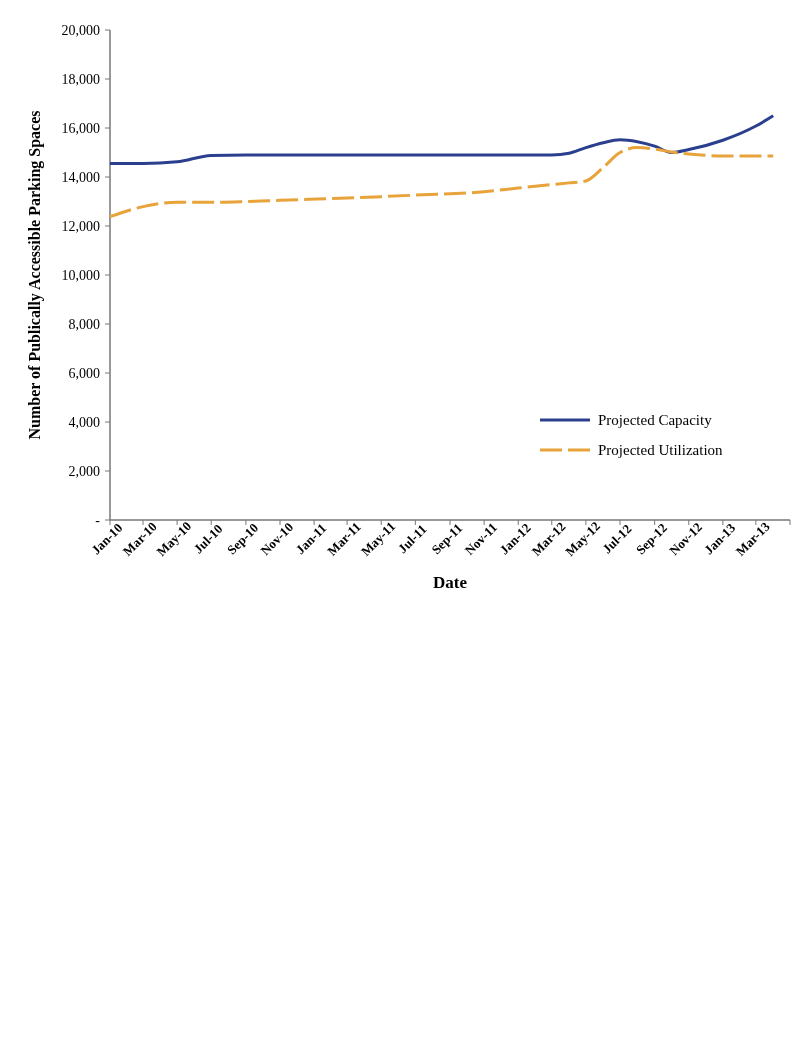 The width and height of the screenshot is (810, 1048). I want to click on y-tick-label: 12,000, so click(80, 226).